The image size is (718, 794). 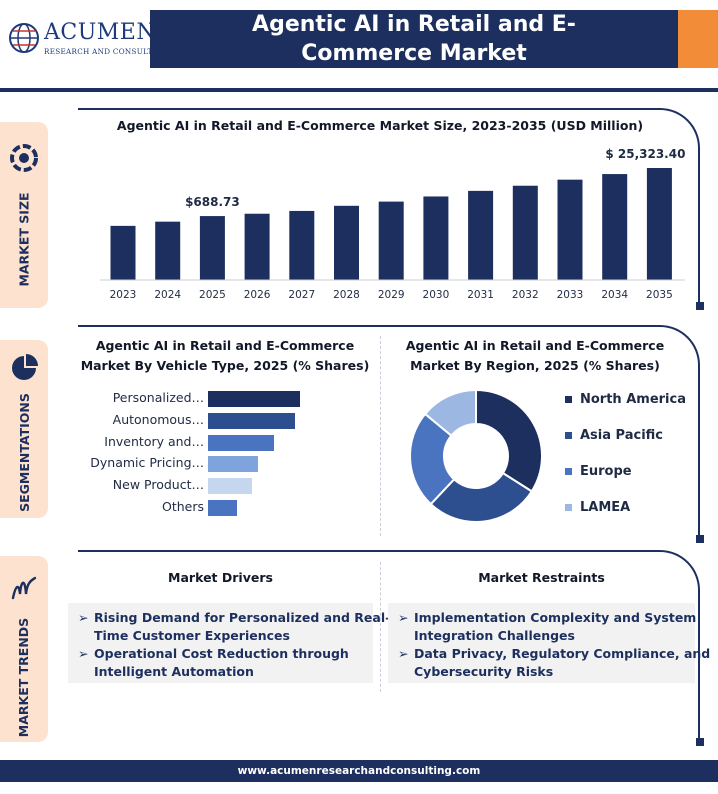 What do you see at coordinates (182, 506) in the screenshot?
I see `segment-label: Others` at bounding box center [182, 506].